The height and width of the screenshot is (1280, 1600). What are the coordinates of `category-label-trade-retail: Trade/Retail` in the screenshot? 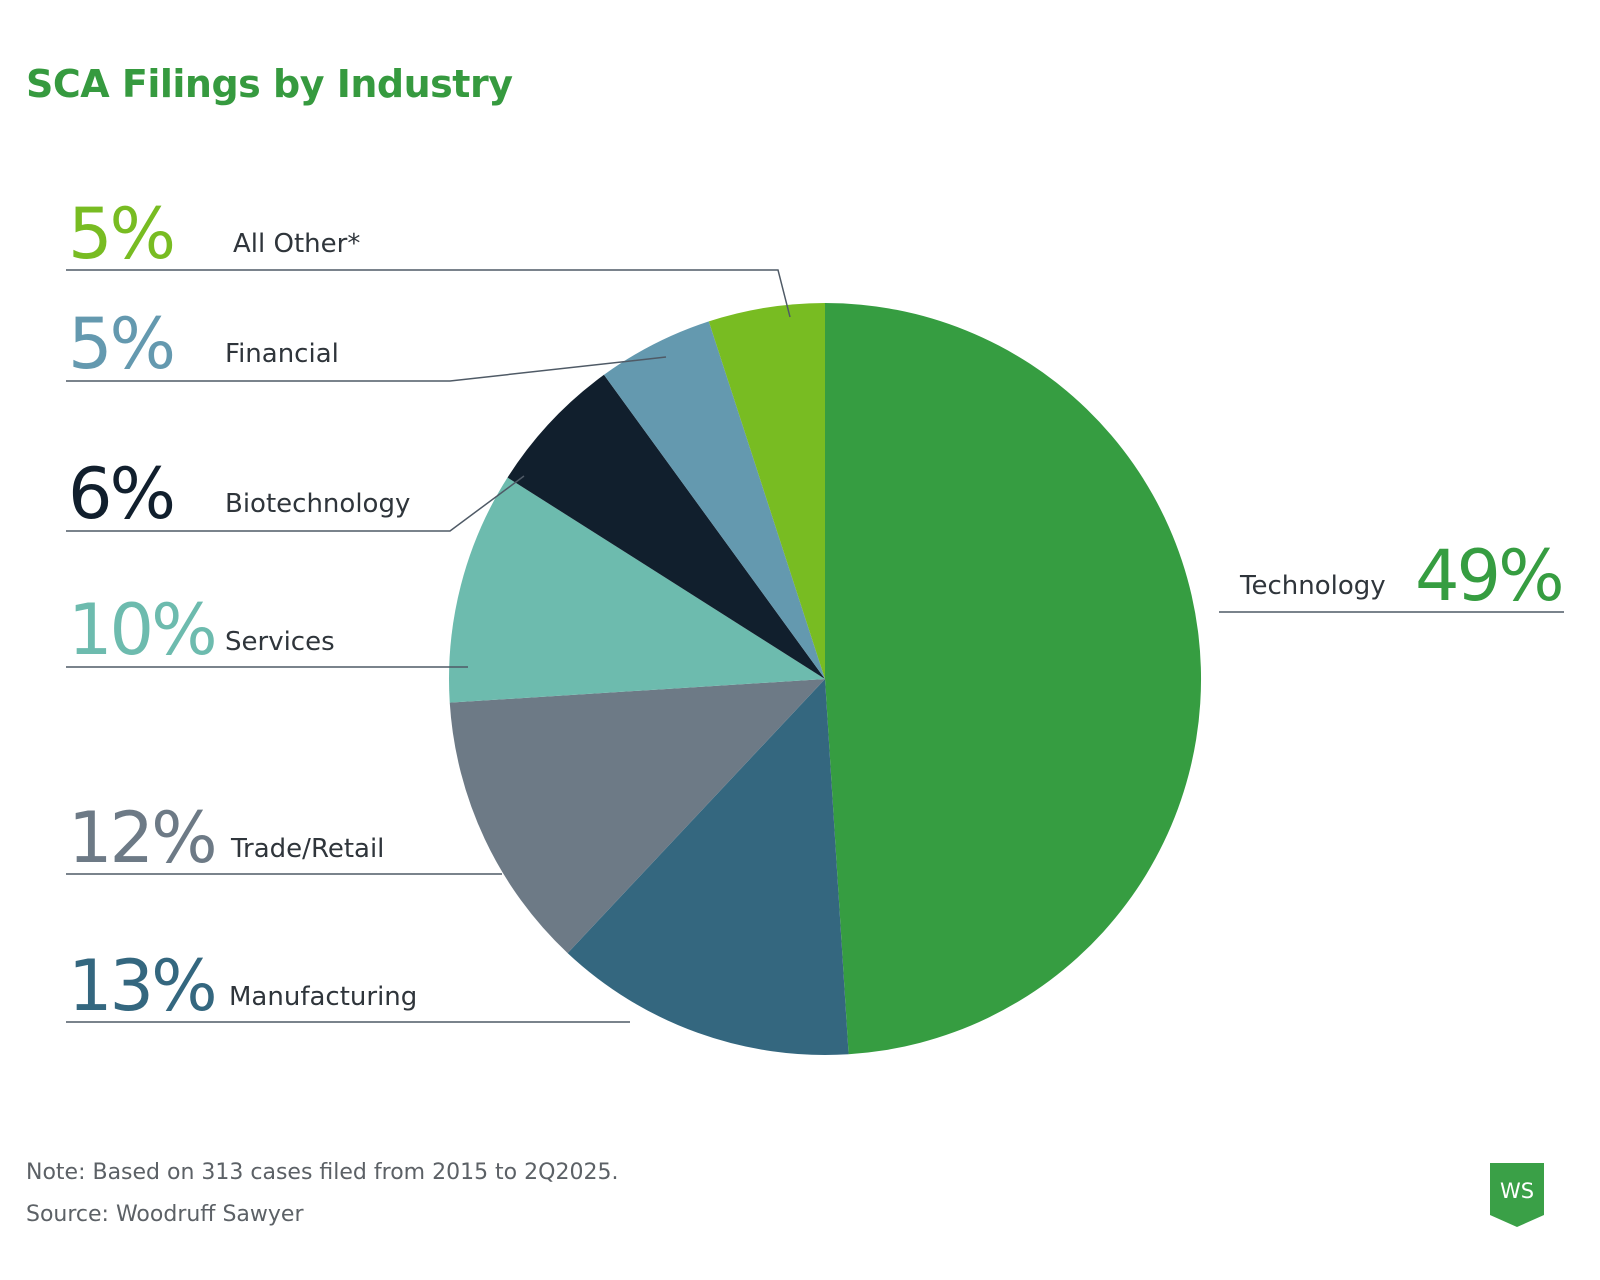 It's located at (307, 849).